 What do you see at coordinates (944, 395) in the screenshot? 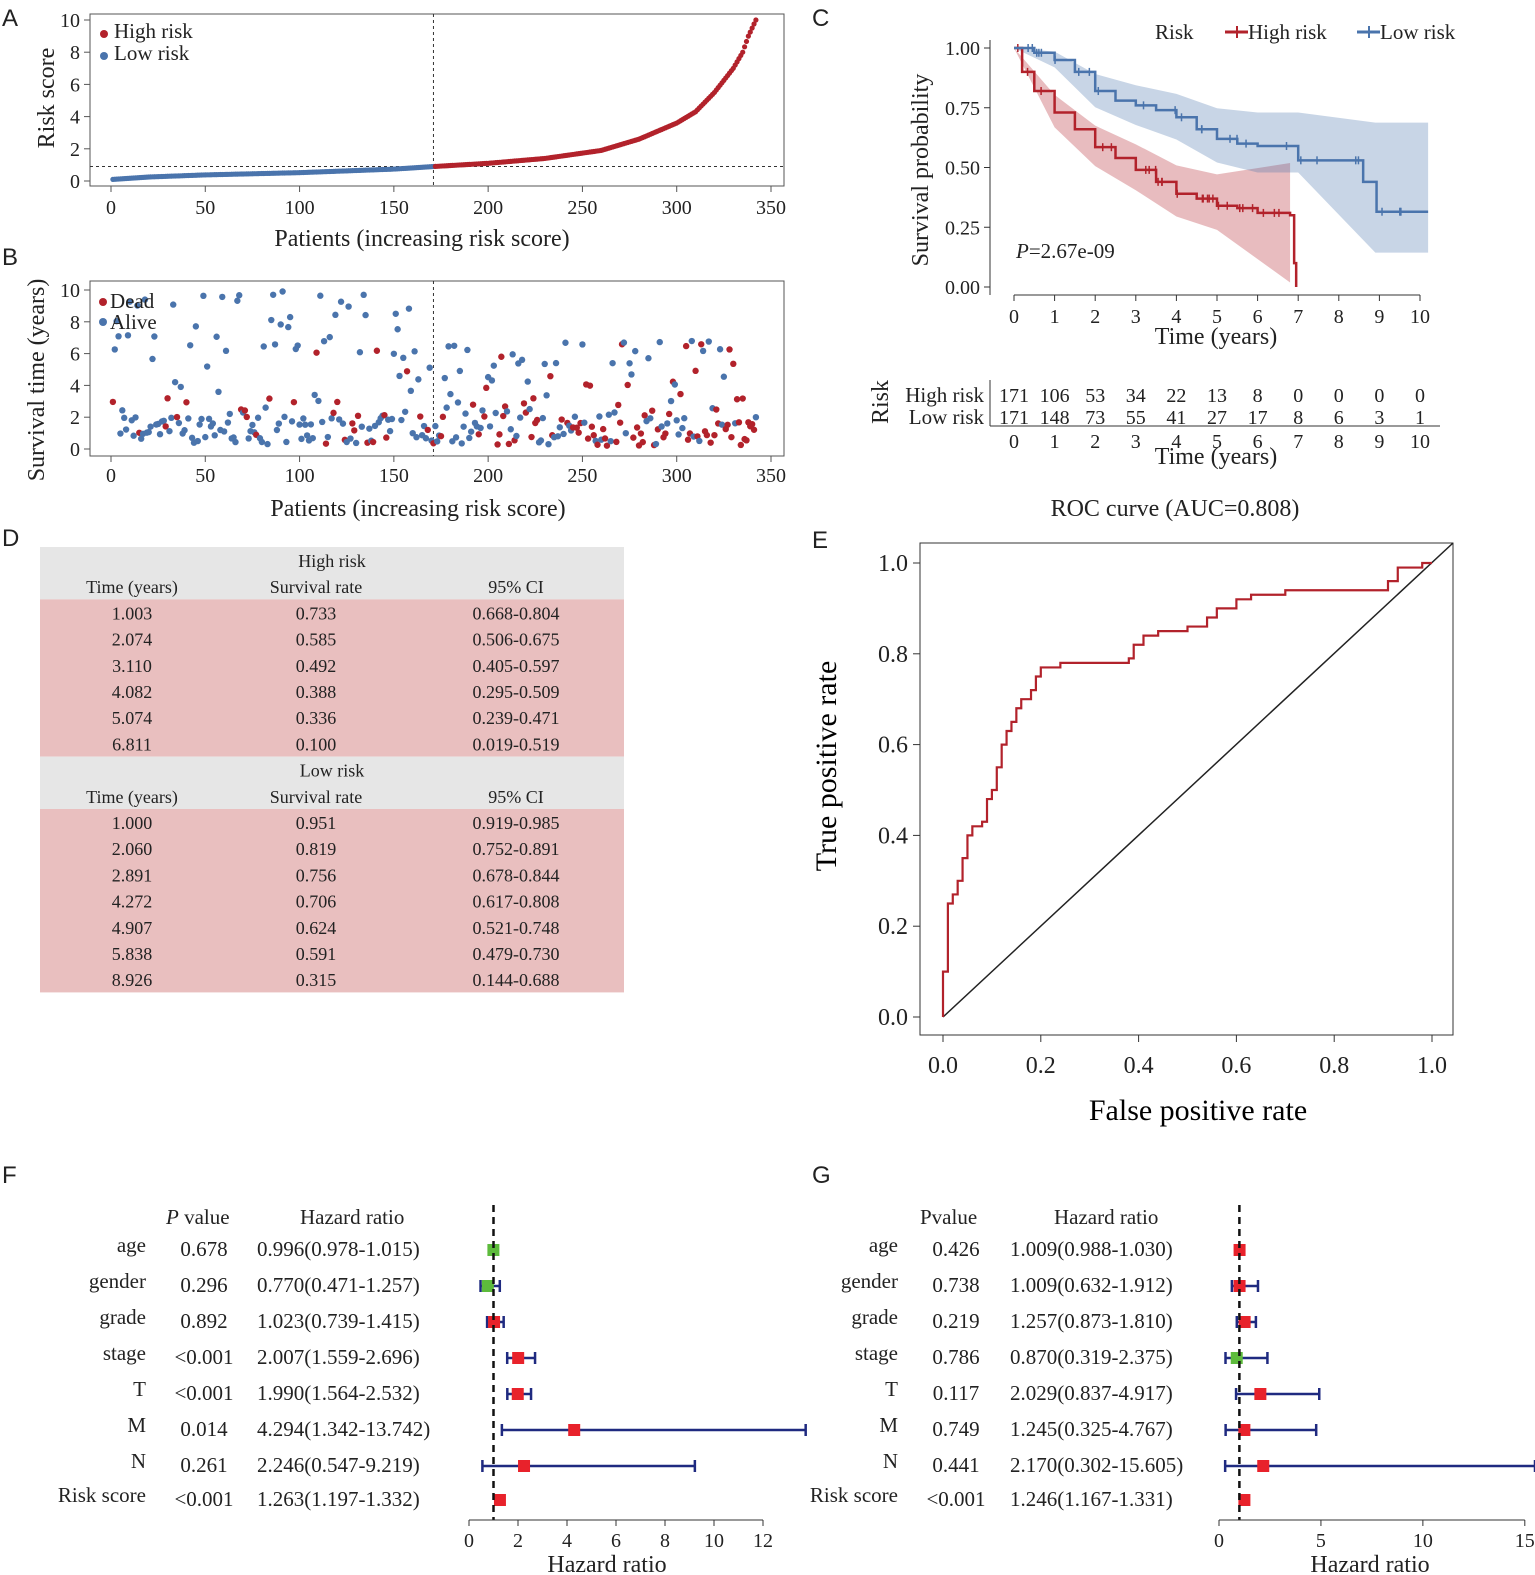
I see `risk-table-row-label: High risk` at bounding box center [944, 395].